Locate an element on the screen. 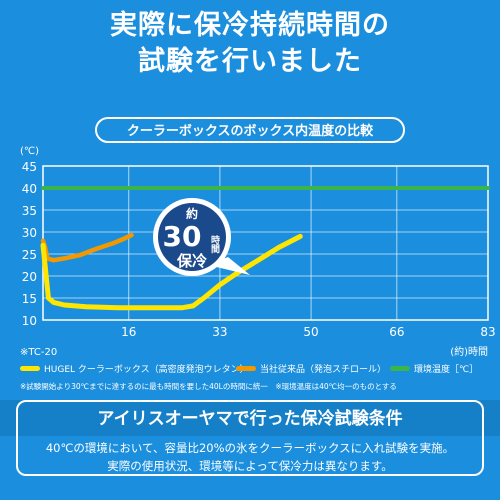 The height and width of the screenshot is (500, 500). callout-inner-circle is located at coordinates (192, 237).